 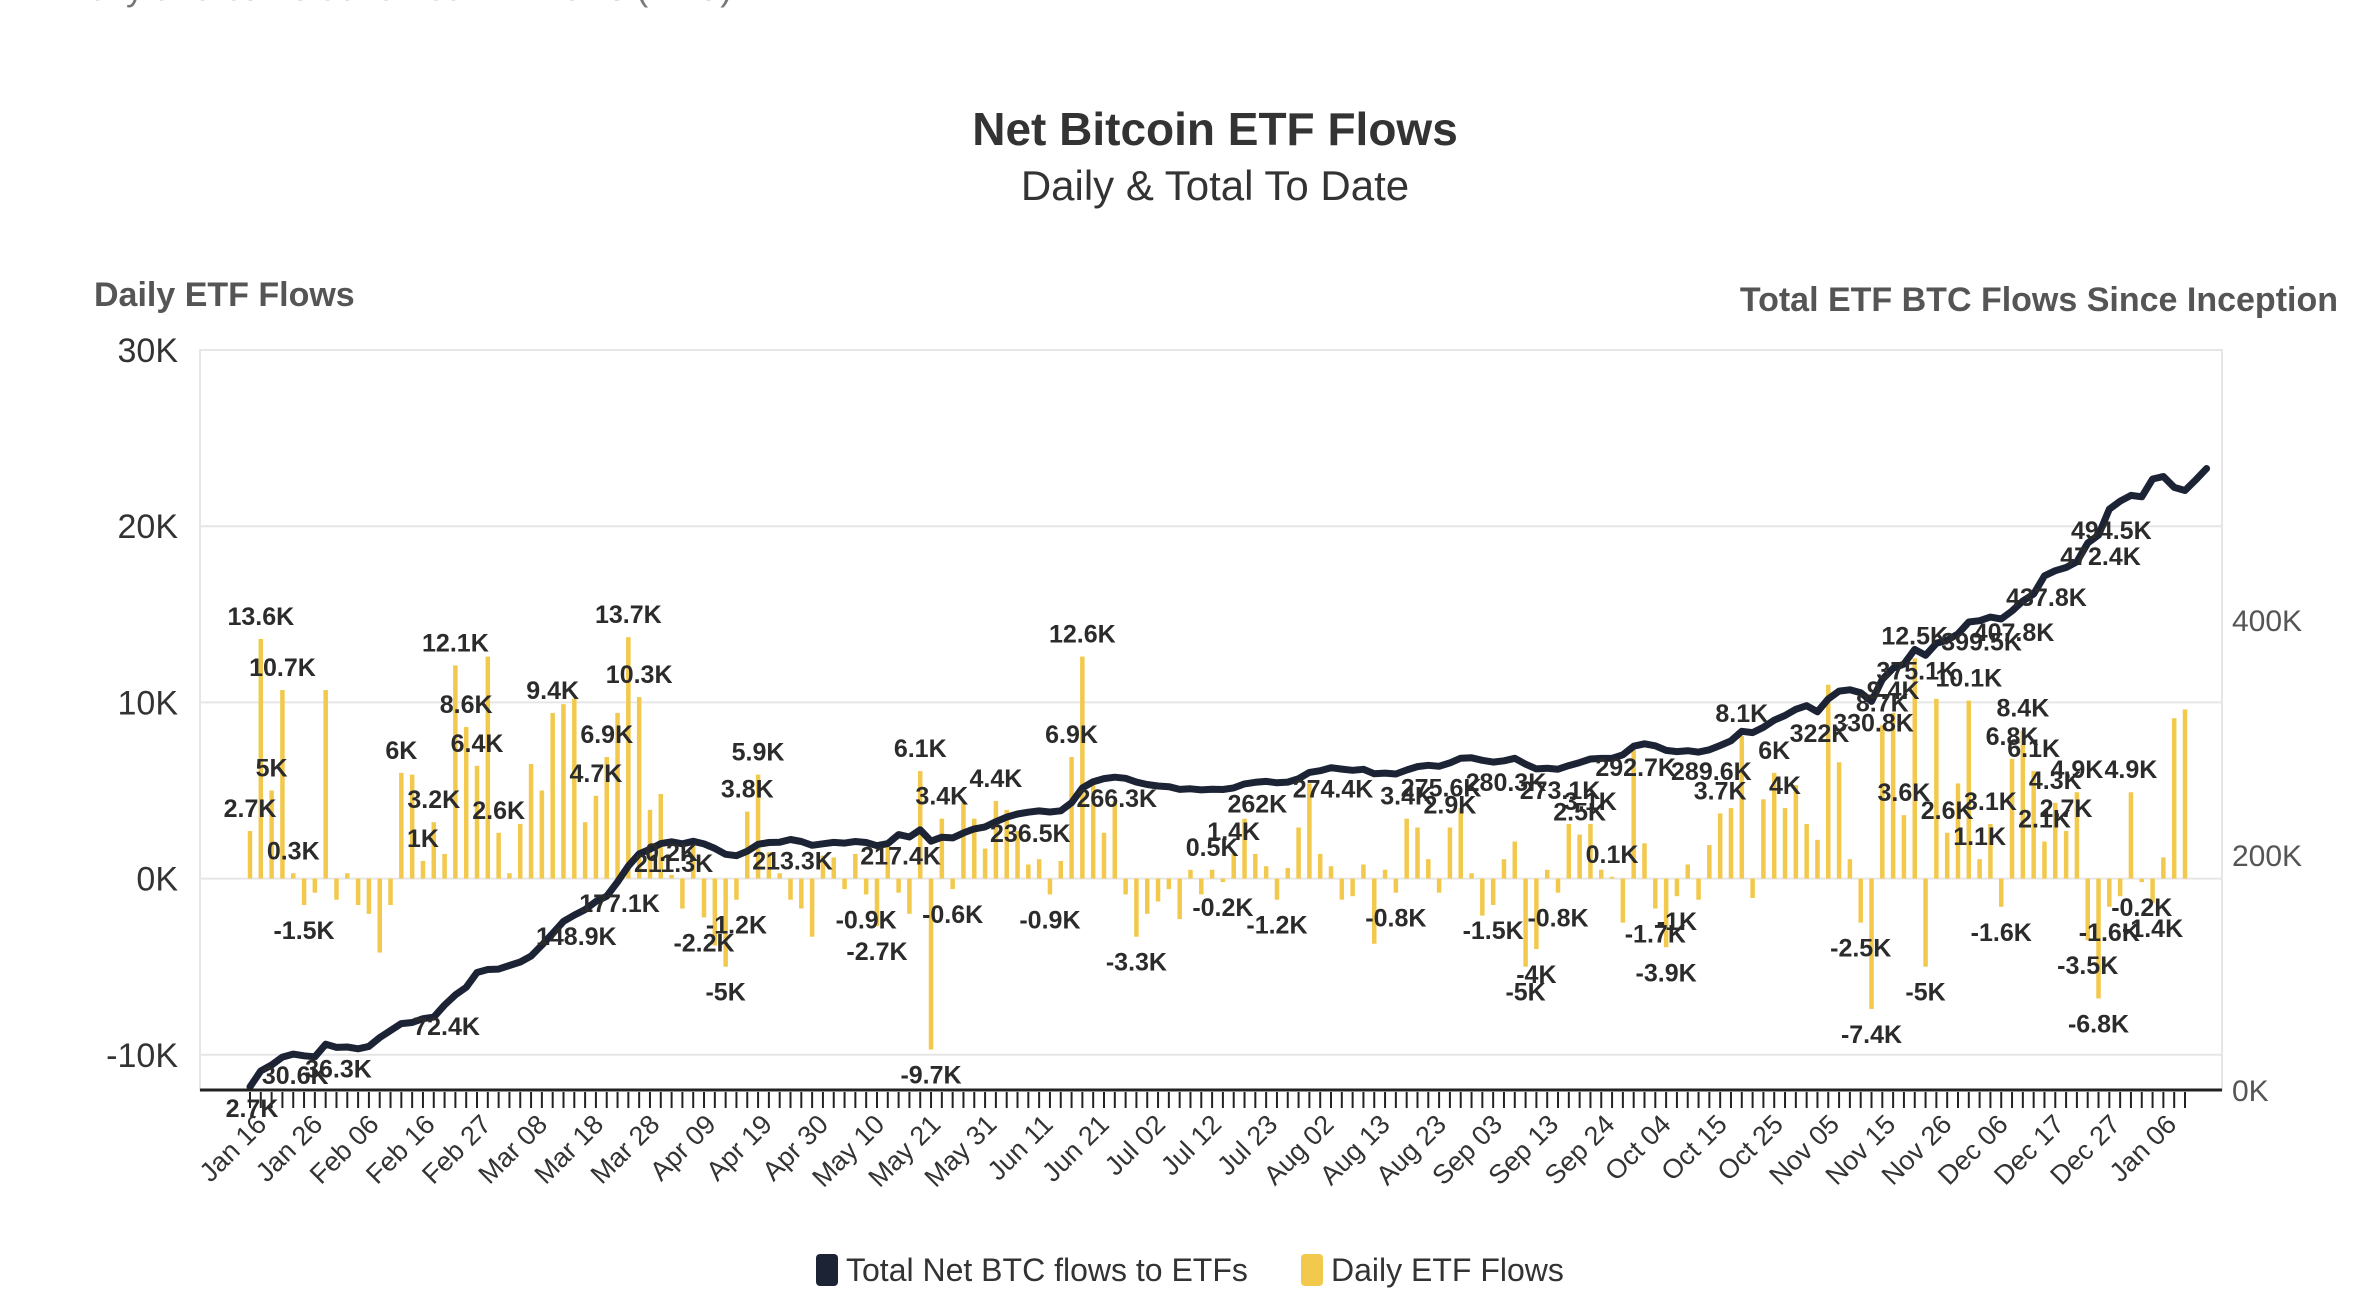 What do you see at coordinates (1215, 185) in the screenshot?
I see `chart-subtitle: Daily & Total To Date` at bounding box center [1215, 185].